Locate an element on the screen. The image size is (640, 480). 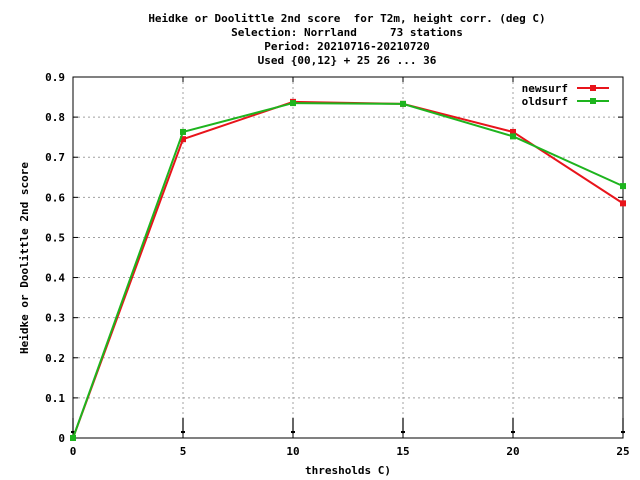
y-tick-label: 0.5 is located at coordinates (55, 237).